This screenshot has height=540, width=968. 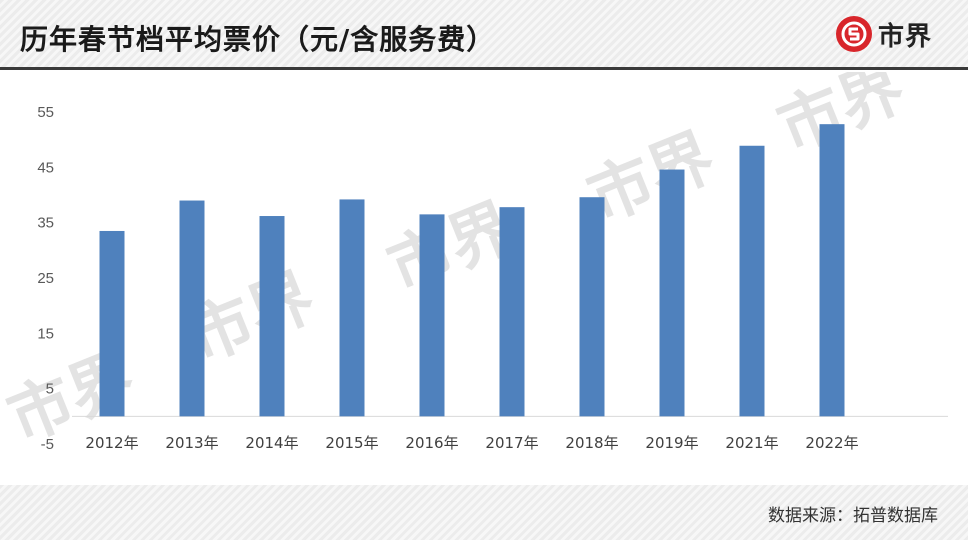 What do you see at coordinates (484, 512) in the screenshot?
I see `footer-bar: 数据来源：拓普数据库` at bounding box center [484, 512].